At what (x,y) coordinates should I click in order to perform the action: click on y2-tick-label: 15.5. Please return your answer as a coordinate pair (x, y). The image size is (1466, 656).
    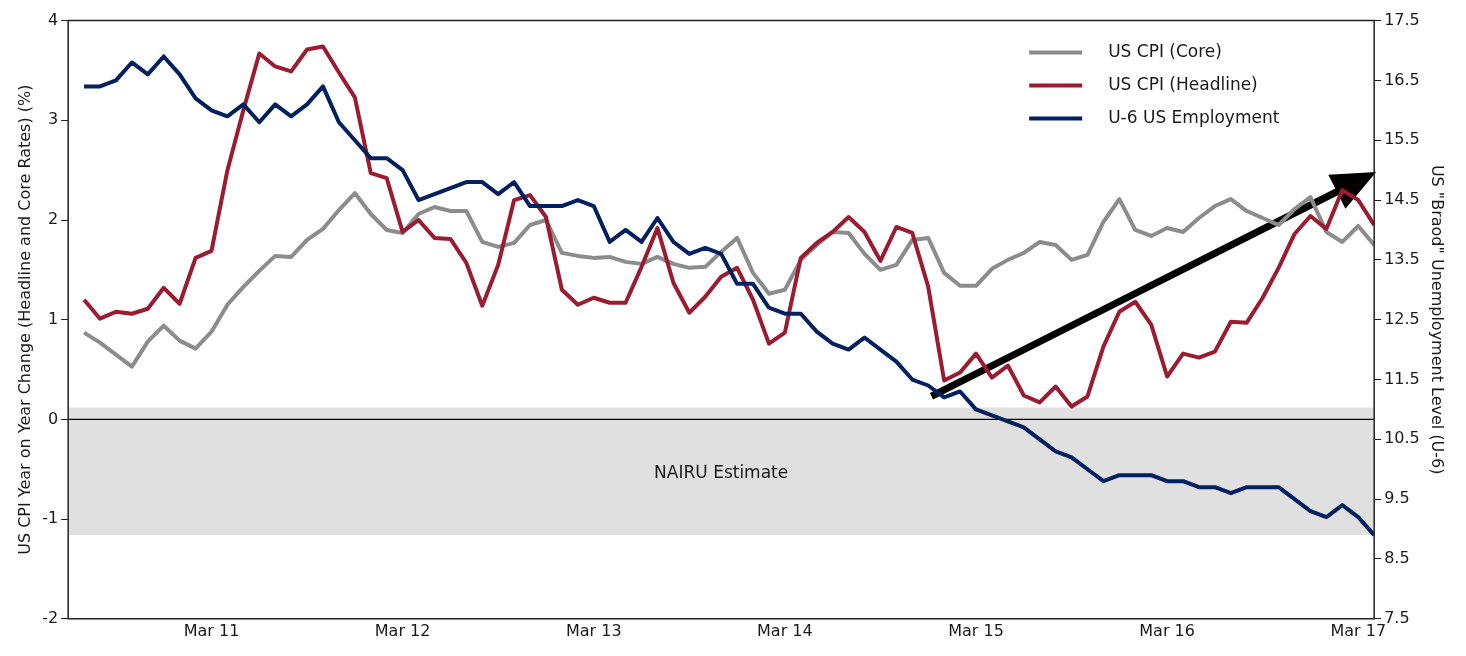
    Looking at the image, I should click on (1402, 139).